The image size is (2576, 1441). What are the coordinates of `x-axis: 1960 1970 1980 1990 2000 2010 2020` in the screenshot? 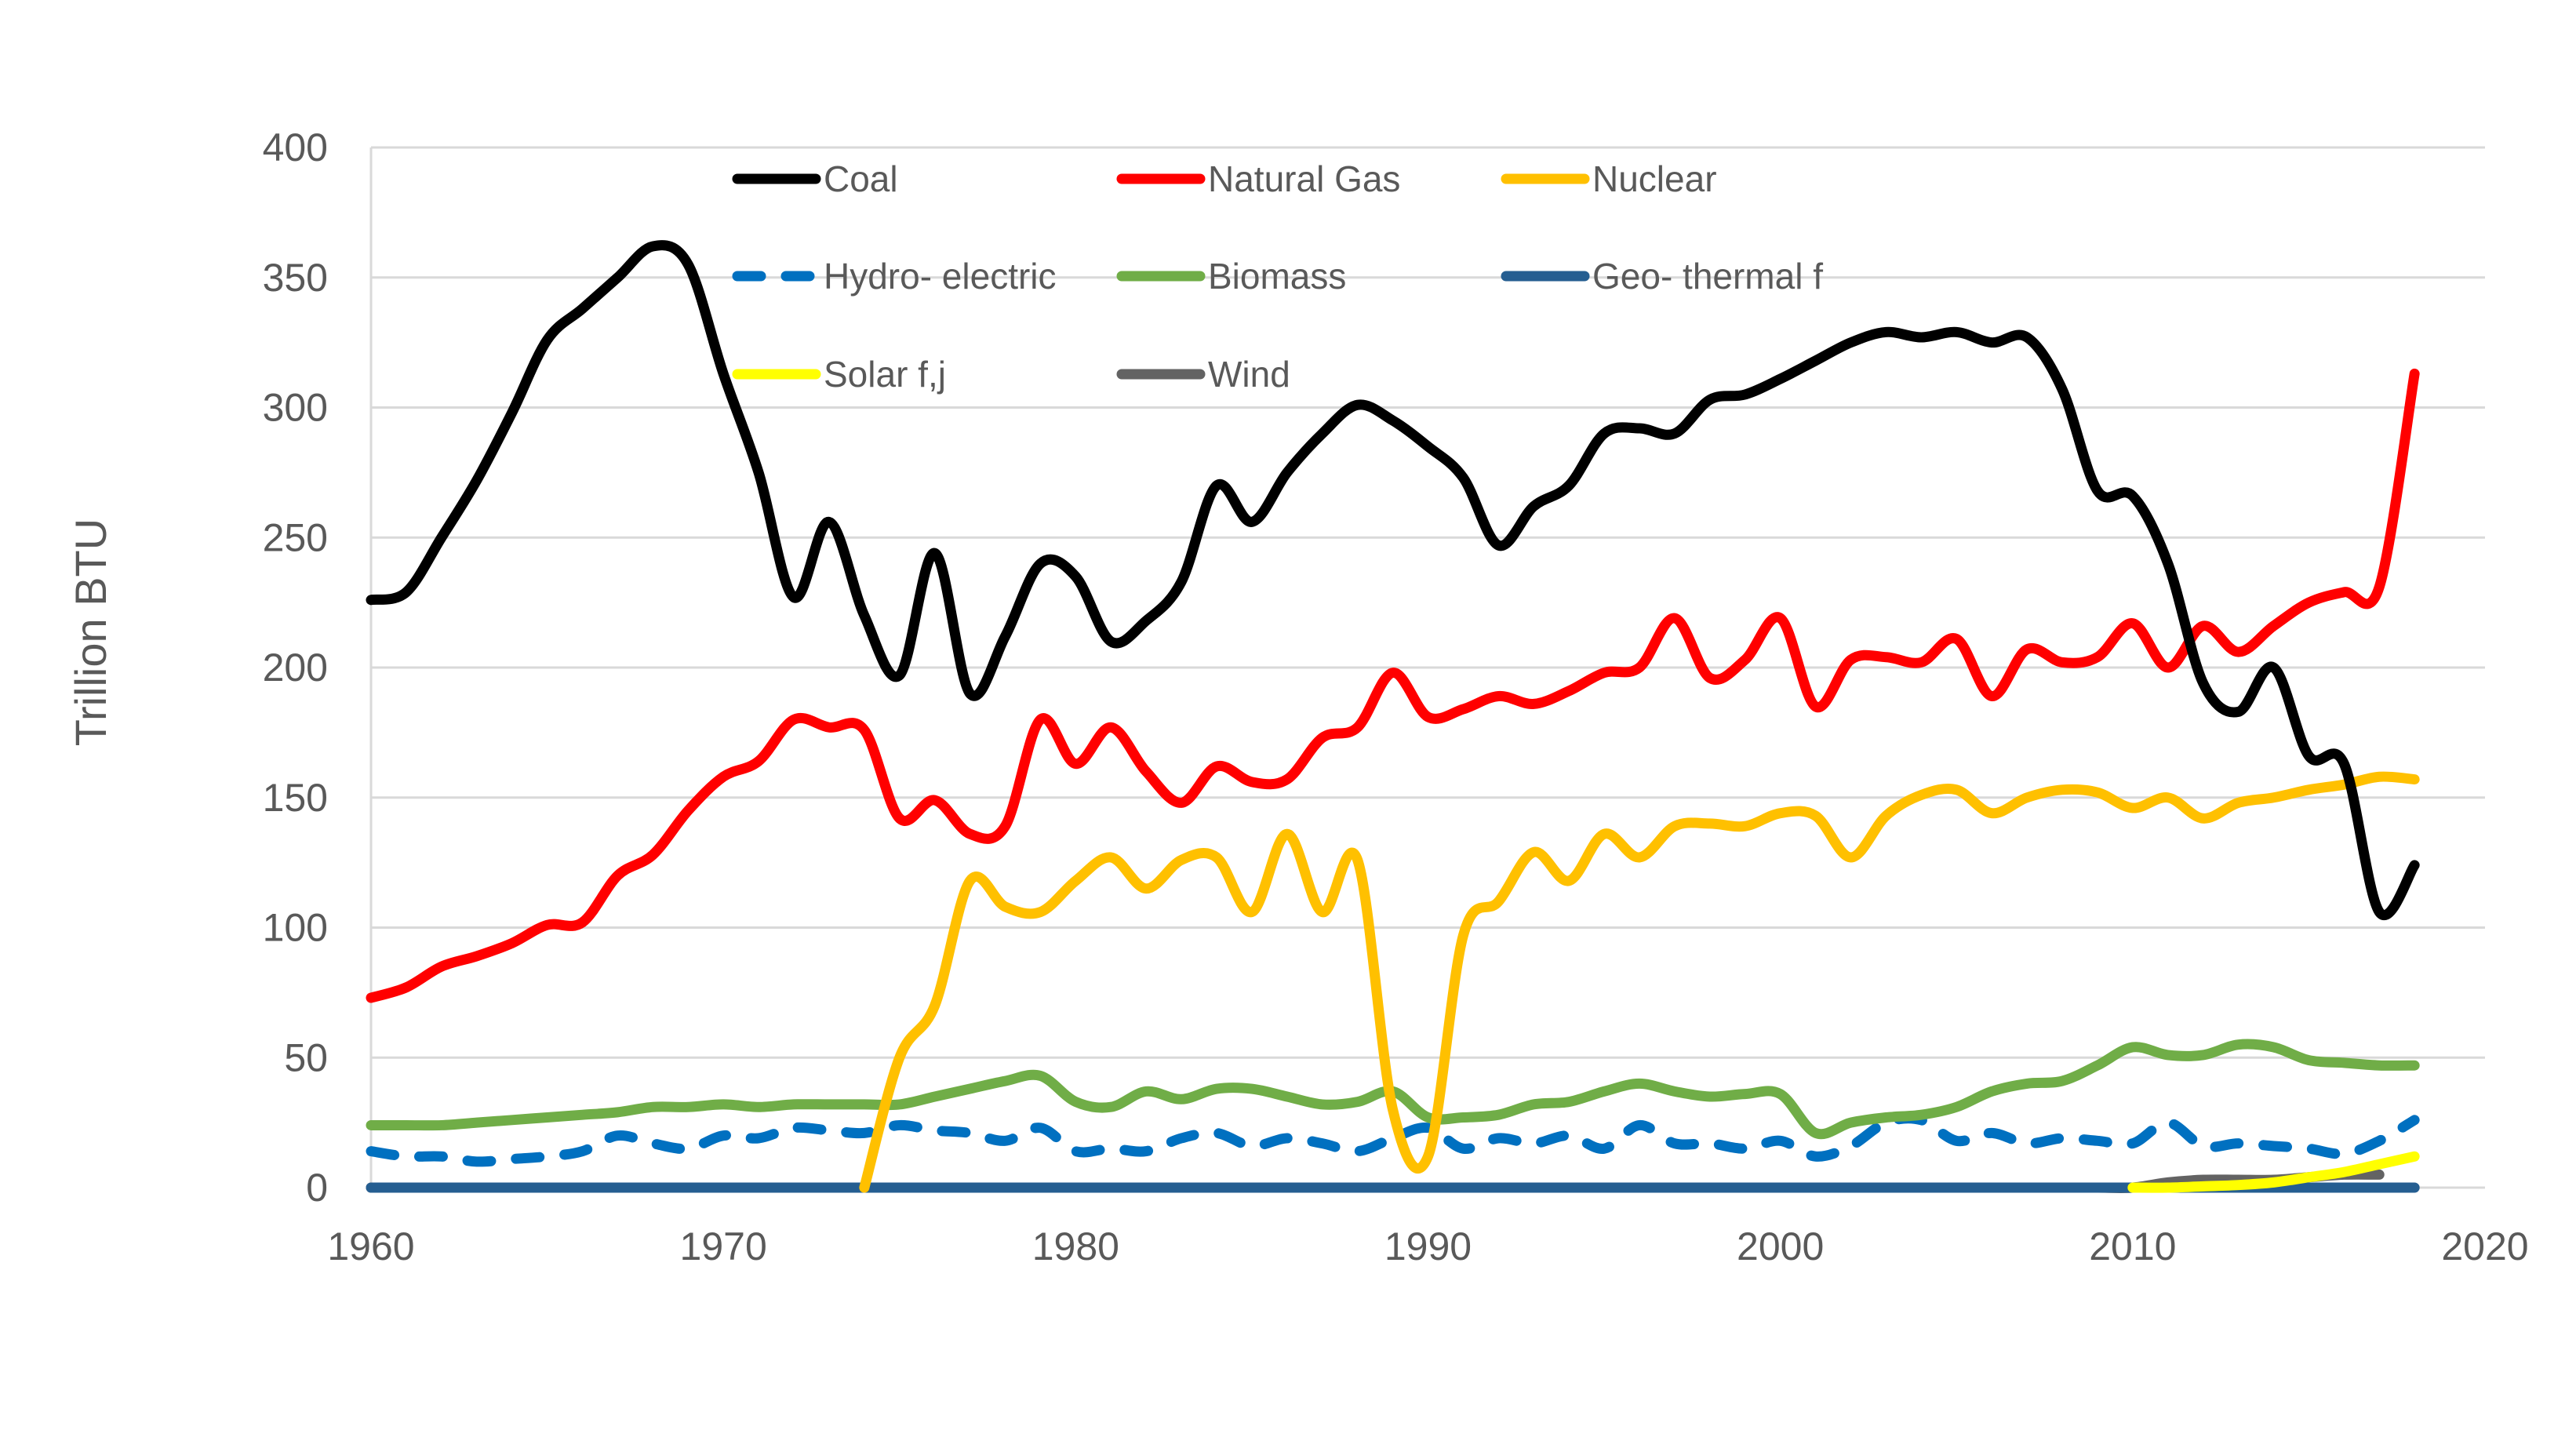 It's located at (1427, 1246).